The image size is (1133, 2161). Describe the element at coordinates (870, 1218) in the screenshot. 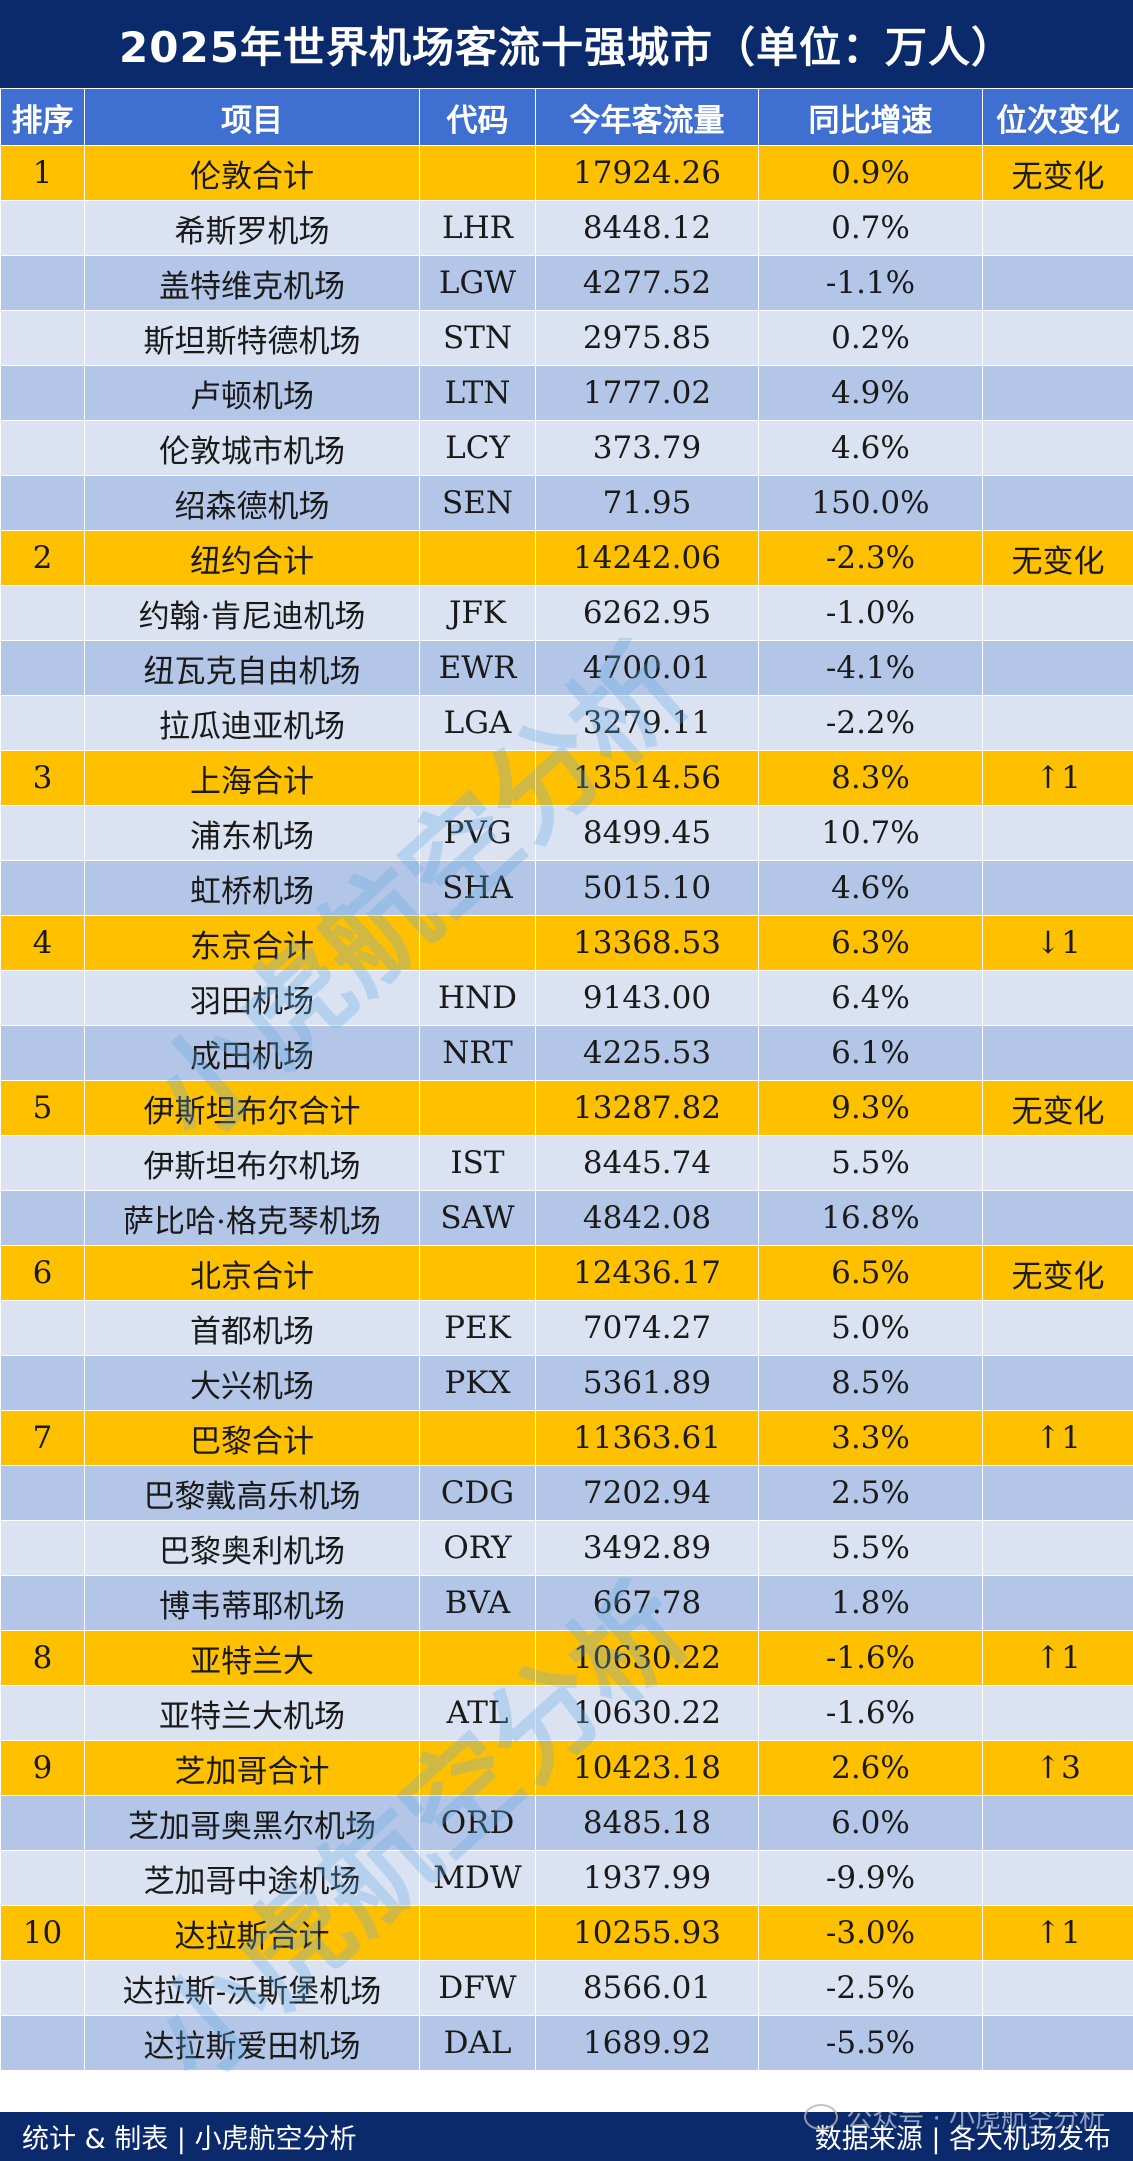

I see `cell-growth: 16.8%` at that location.